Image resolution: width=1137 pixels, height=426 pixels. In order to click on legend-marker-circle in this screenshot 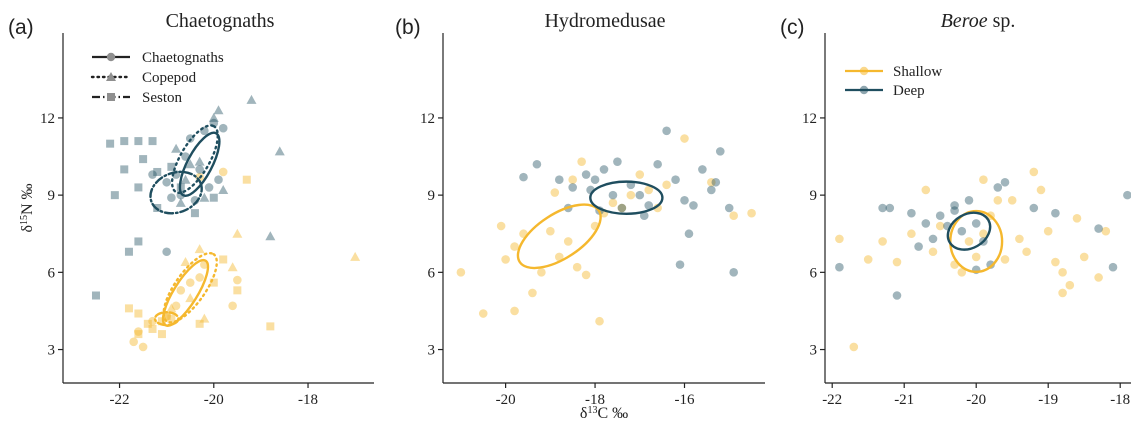, I will do `click(111, 57)`.